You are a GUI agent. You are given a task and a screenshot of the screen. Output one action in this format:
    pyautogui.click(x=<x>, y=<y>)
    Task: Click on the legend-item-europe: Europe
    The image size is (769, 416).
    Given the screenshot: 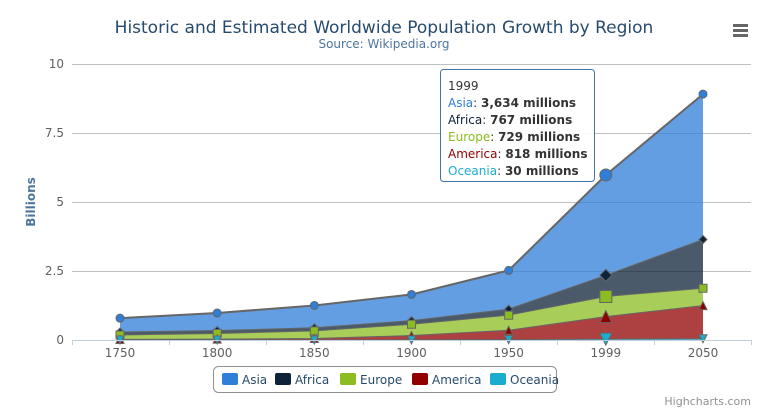 What is the action you would take?
    pyautogui.click(x=371, y=380)
    